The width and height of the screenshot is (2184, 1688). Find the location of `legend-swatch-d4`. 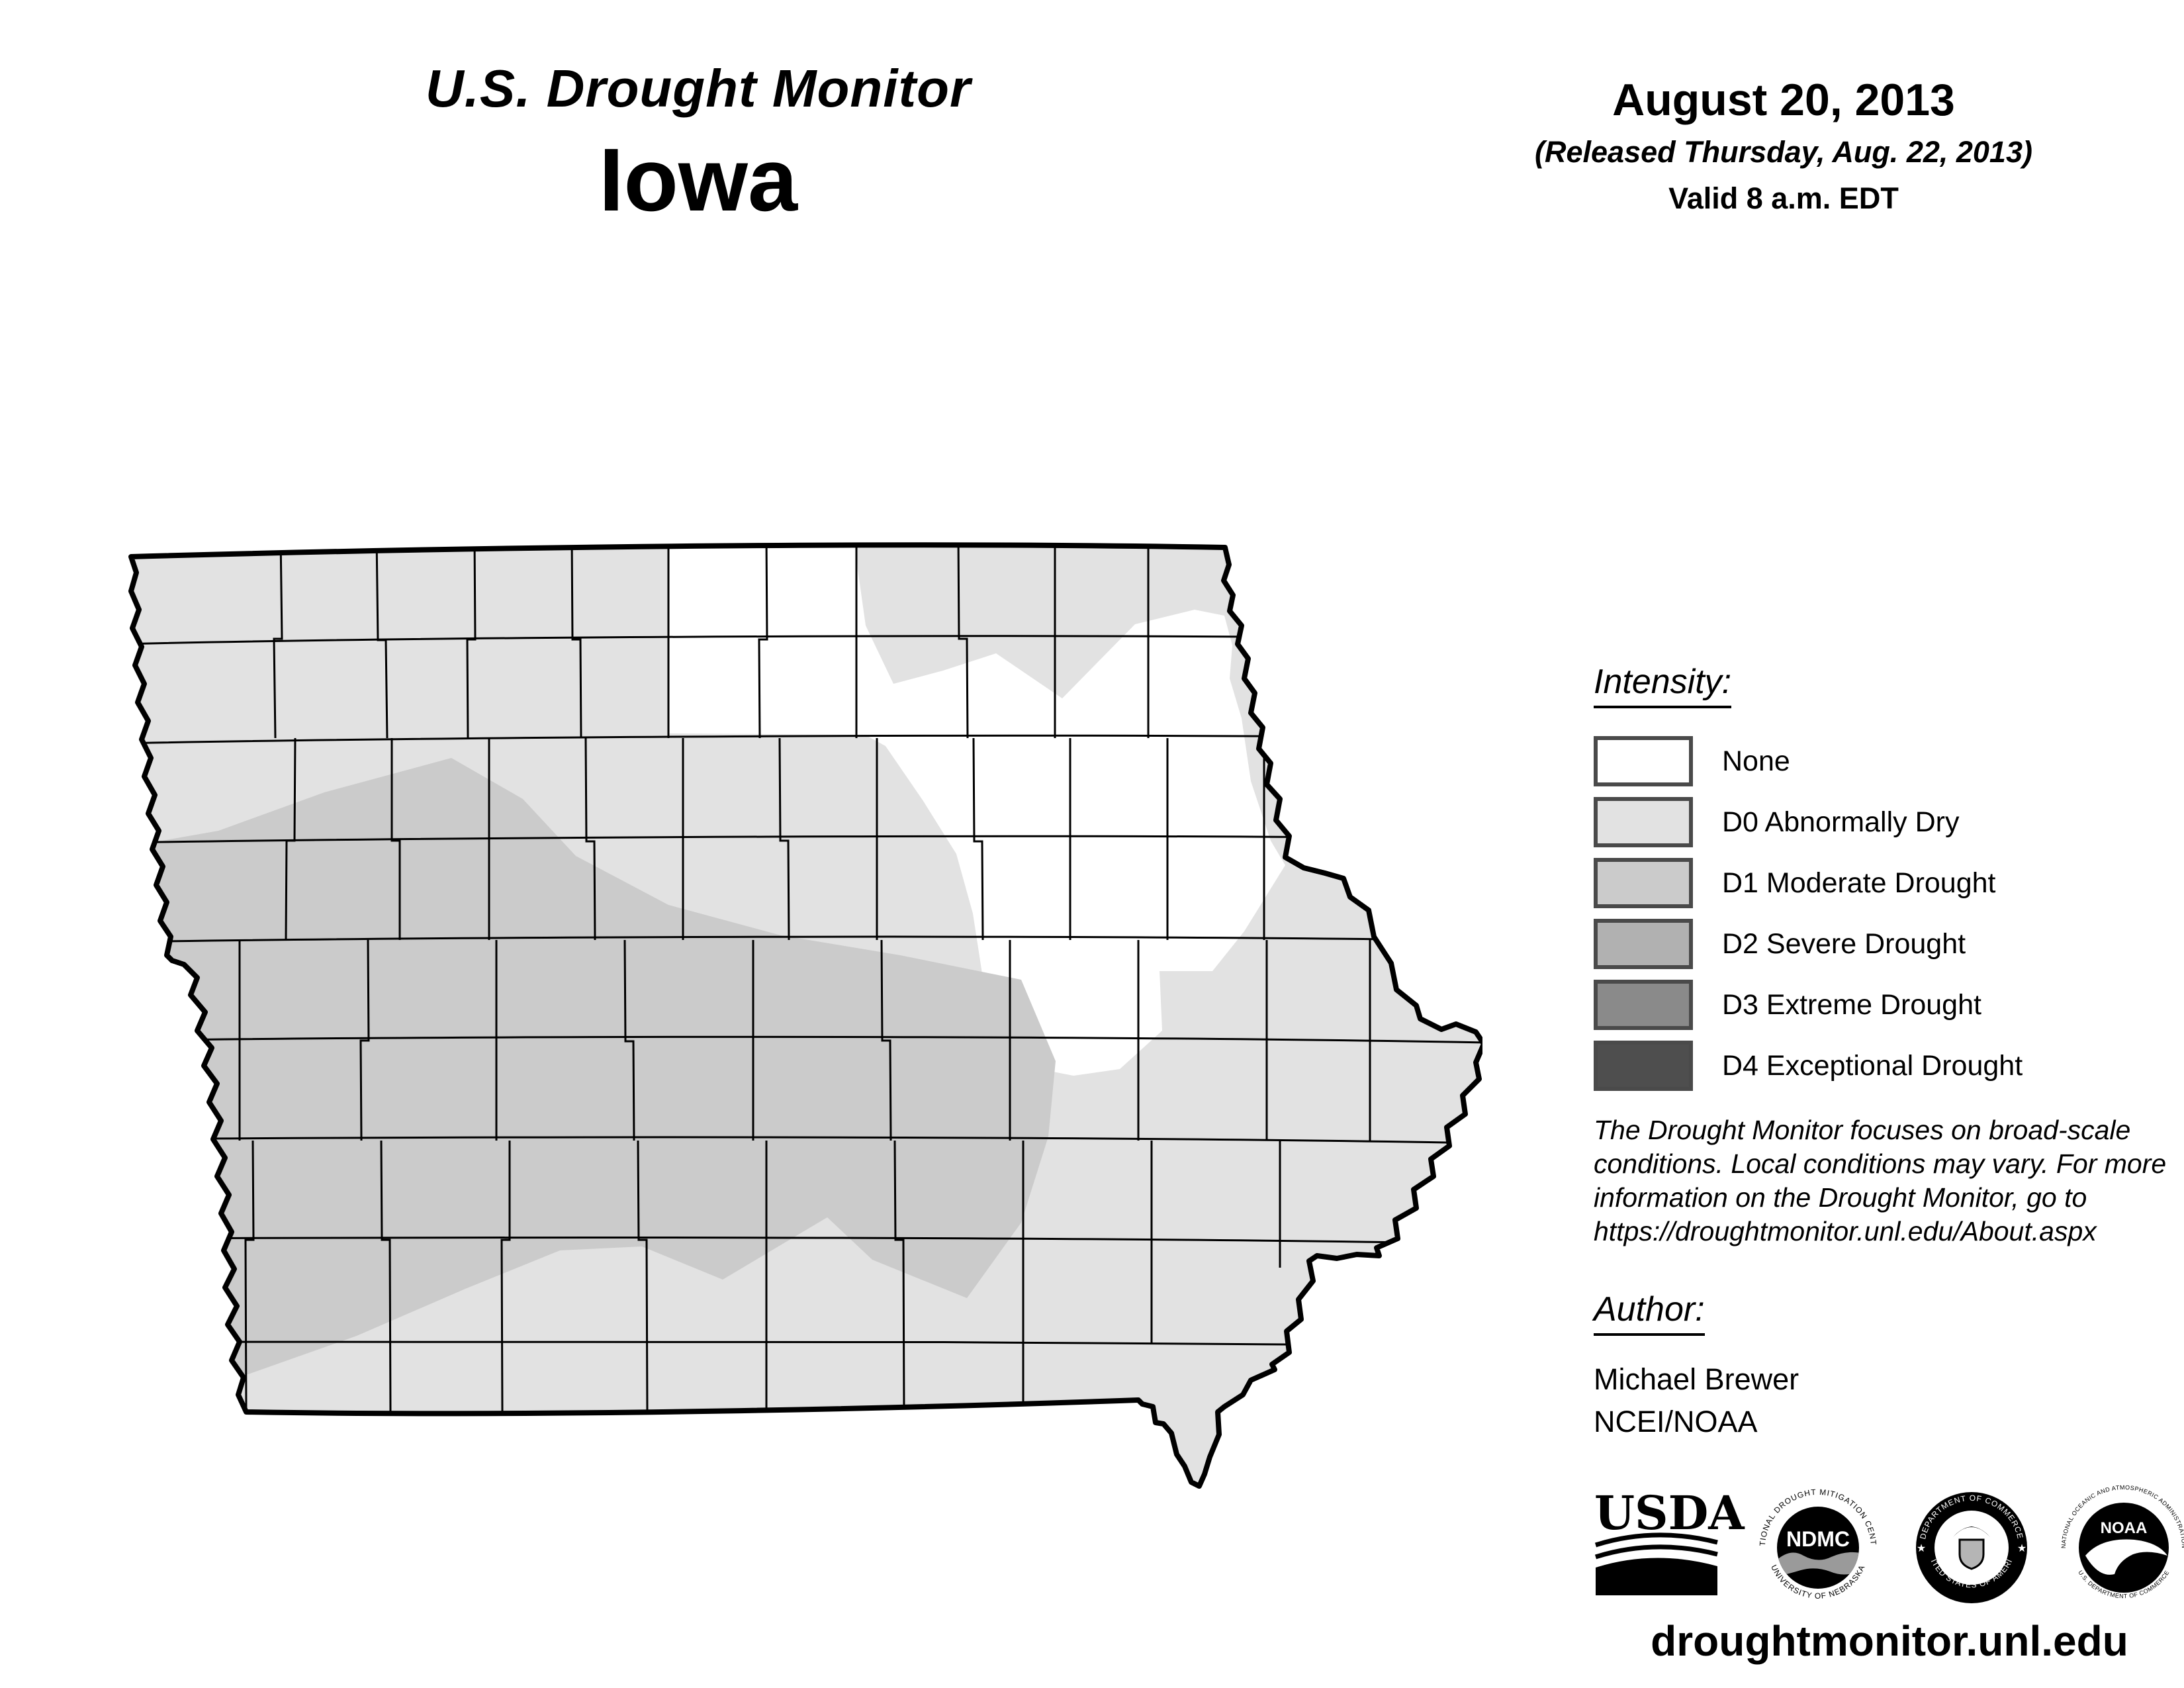

legend-swatch-d4 is located at coordinates (1644, 1066).